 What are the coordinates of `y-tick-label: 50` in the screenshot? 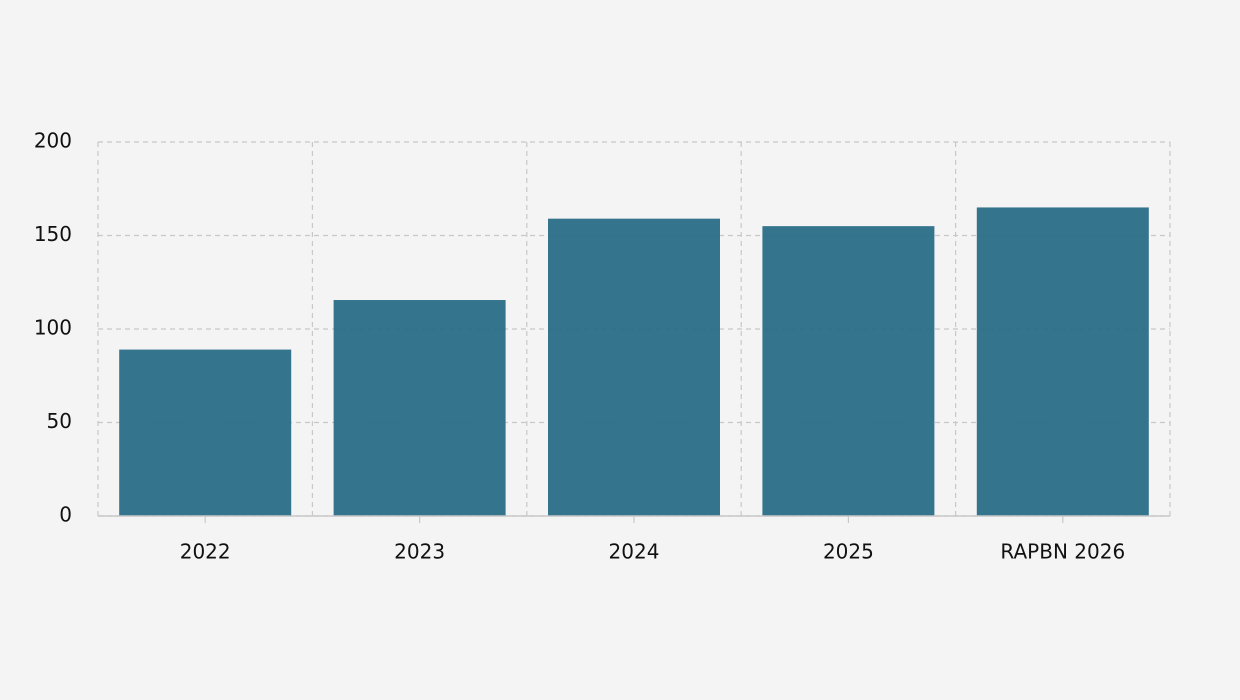 It's located at (59, 421).